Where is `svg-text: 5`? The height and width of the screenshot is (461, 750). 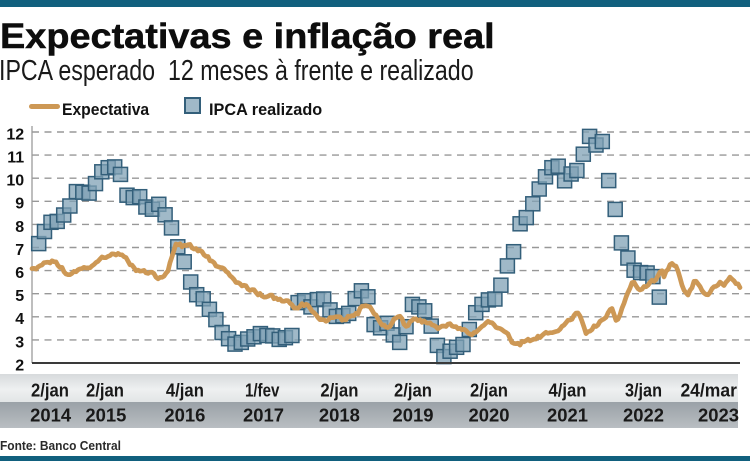 svg-text: 5 is located at coordinates (19, 296).